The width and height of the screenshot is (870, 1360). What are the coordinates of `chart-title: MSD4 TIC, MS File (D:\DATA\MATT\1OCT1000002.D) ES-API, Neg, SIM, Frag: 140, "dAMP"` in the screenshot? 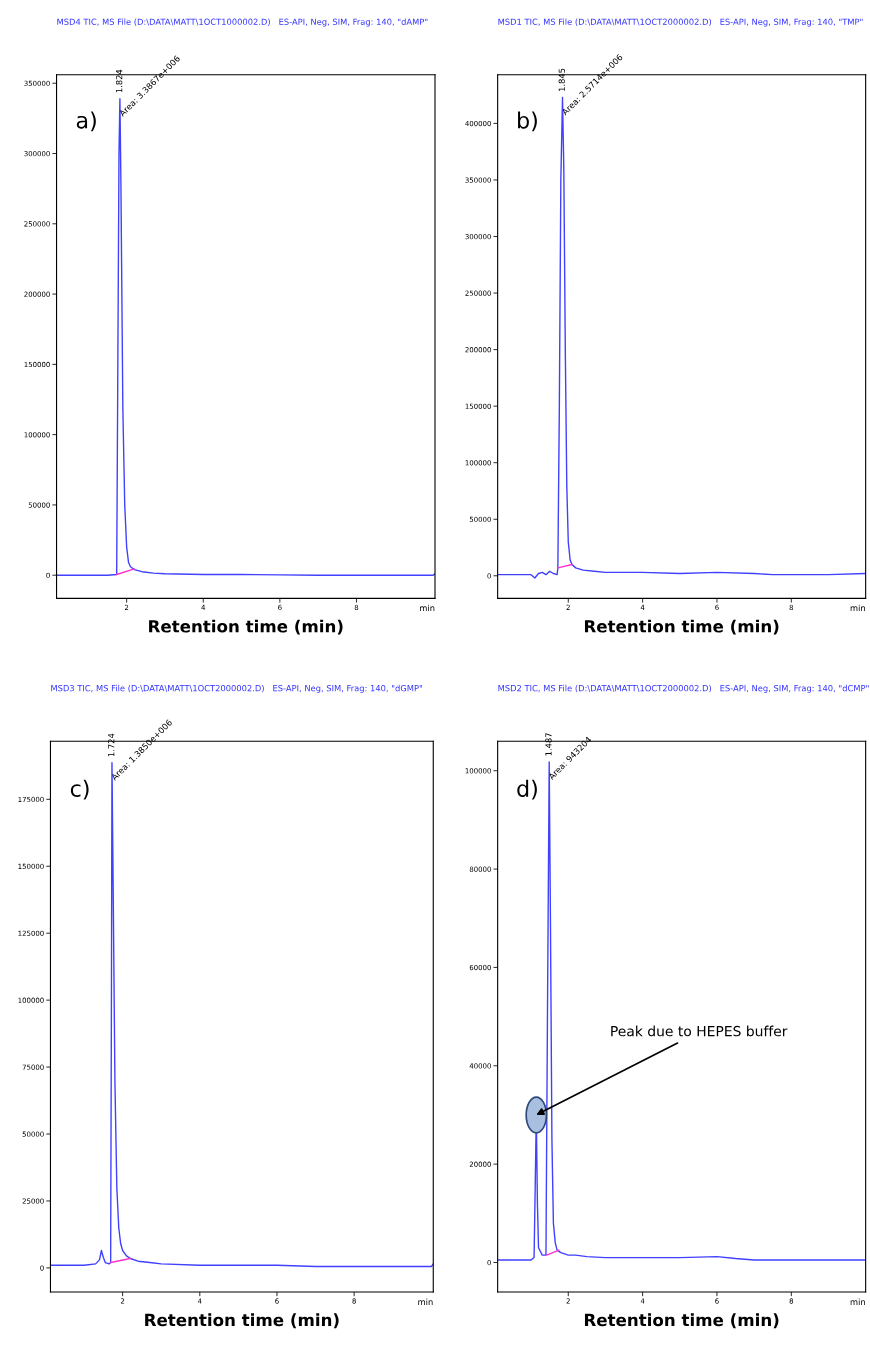 It's located at (242, 22).